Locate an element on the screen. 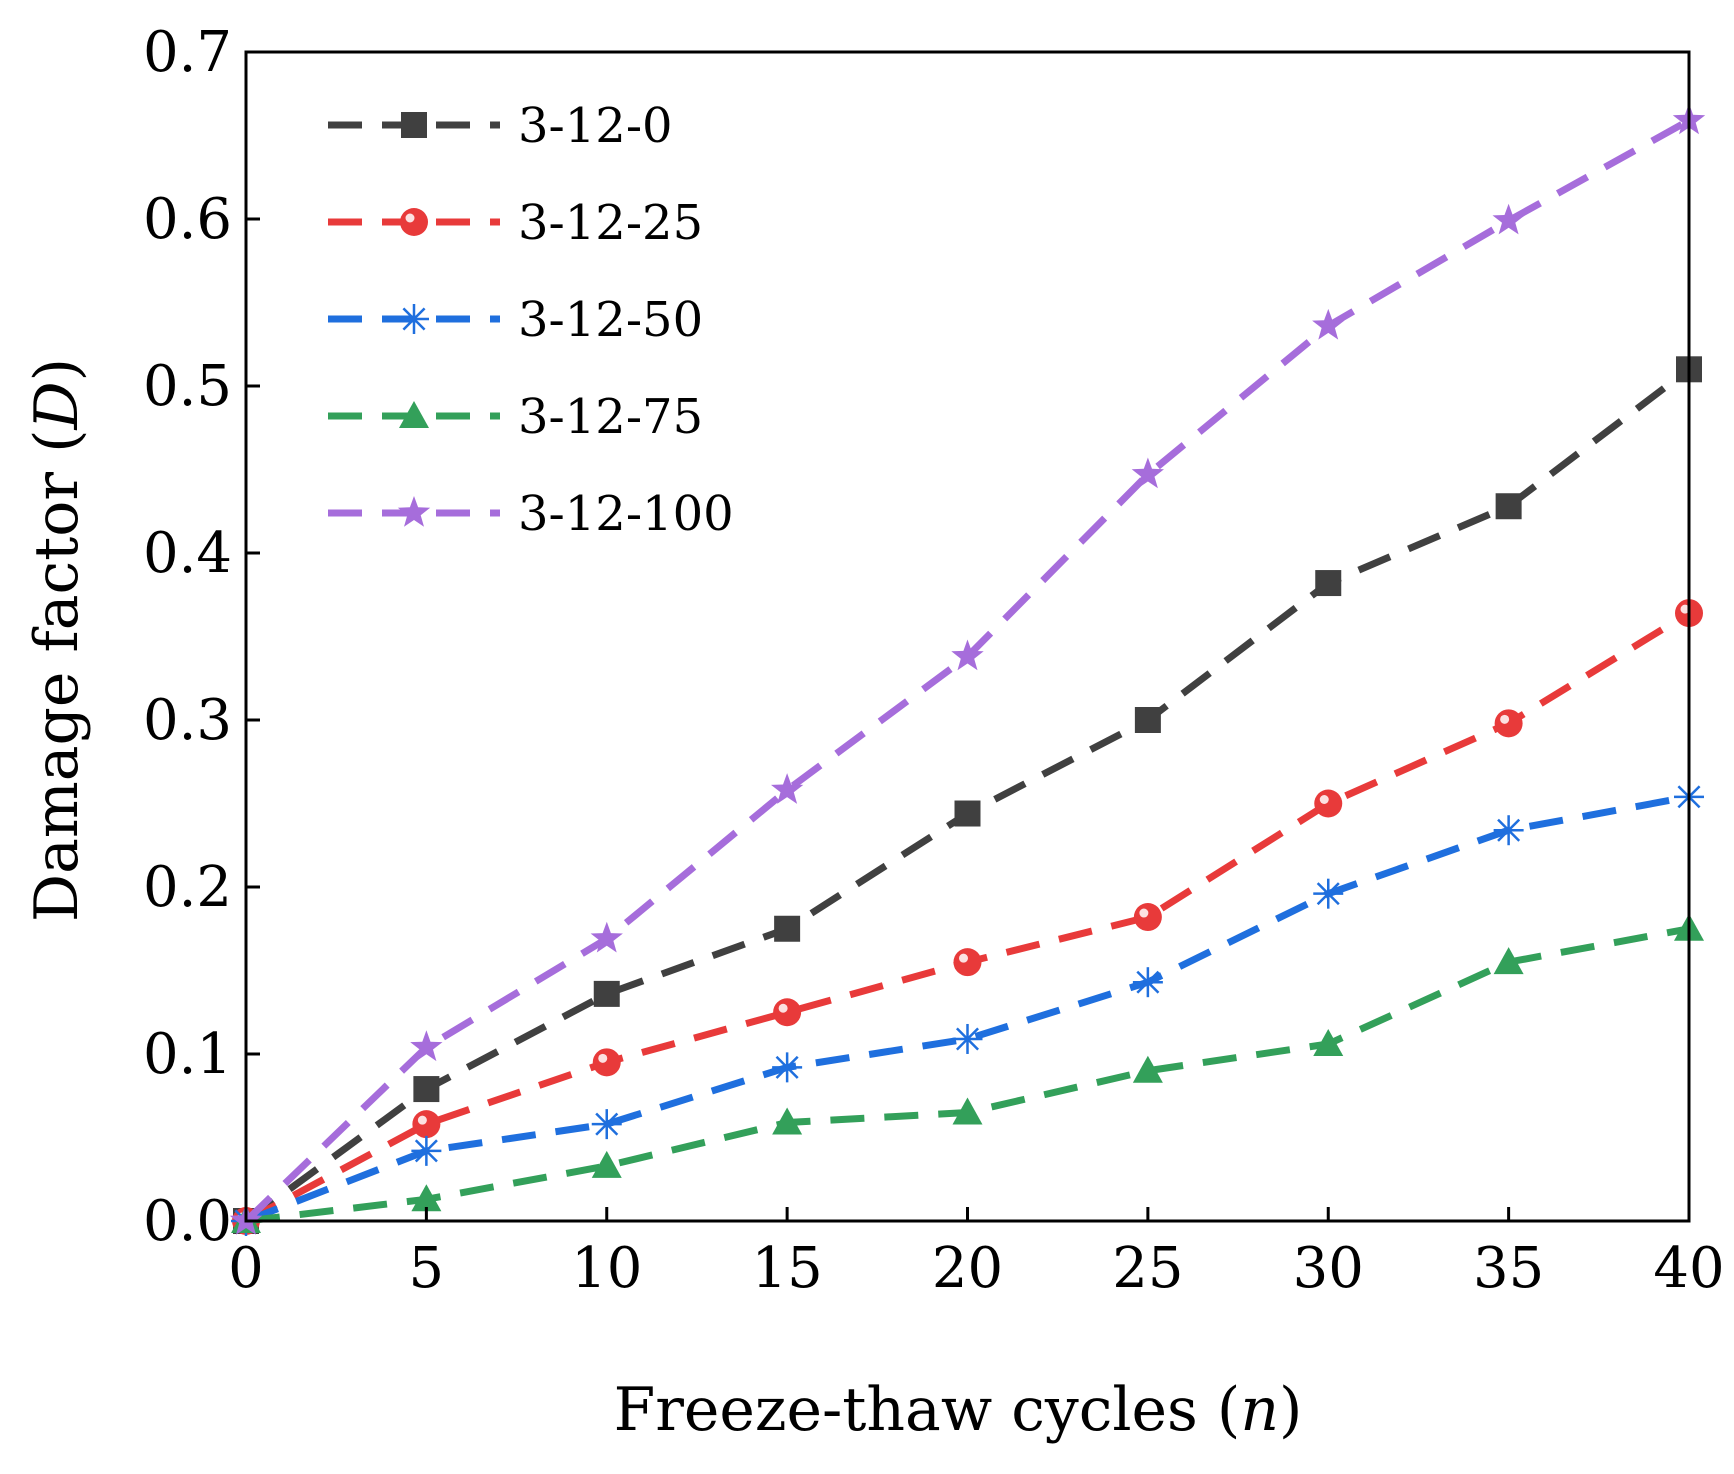 This screenshot has width=1734, height=1474. legend-item-3-12-75: 3-12-75 is located at coordinates (515, 417).